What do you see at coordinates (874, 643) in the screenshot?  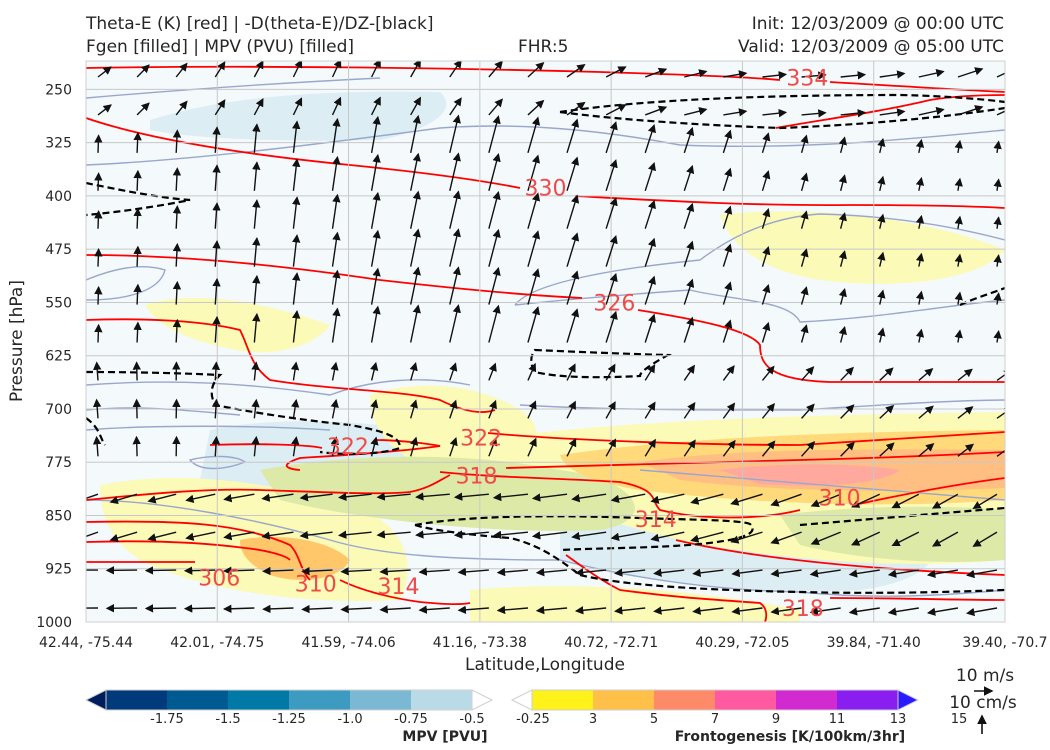 I see `x-tick-label: 39.84, -71.40` at bounding box center [874, 643].